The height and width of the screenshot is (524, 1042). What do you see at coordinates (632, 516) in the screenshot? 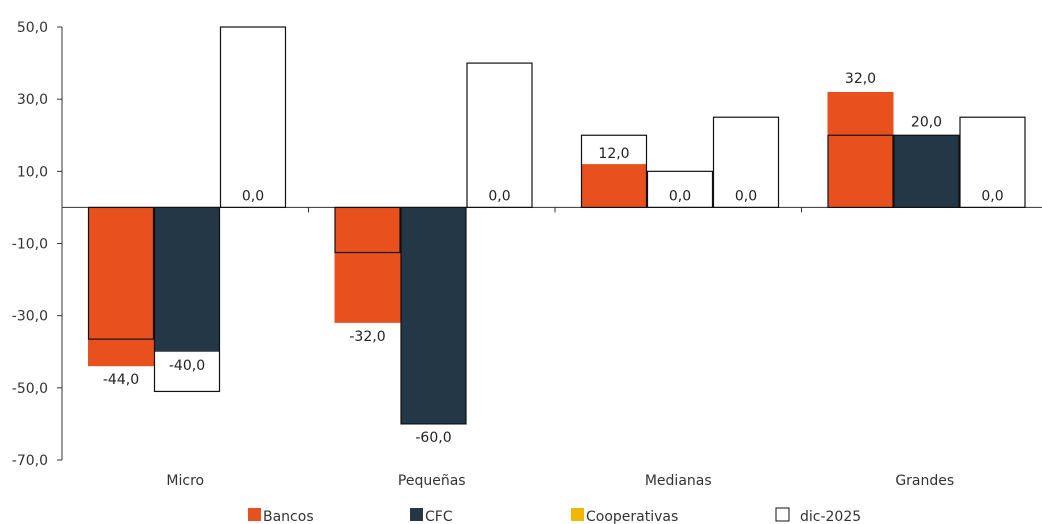
I see `legend-label: Cooperativas` at bounding box center [632, 516].